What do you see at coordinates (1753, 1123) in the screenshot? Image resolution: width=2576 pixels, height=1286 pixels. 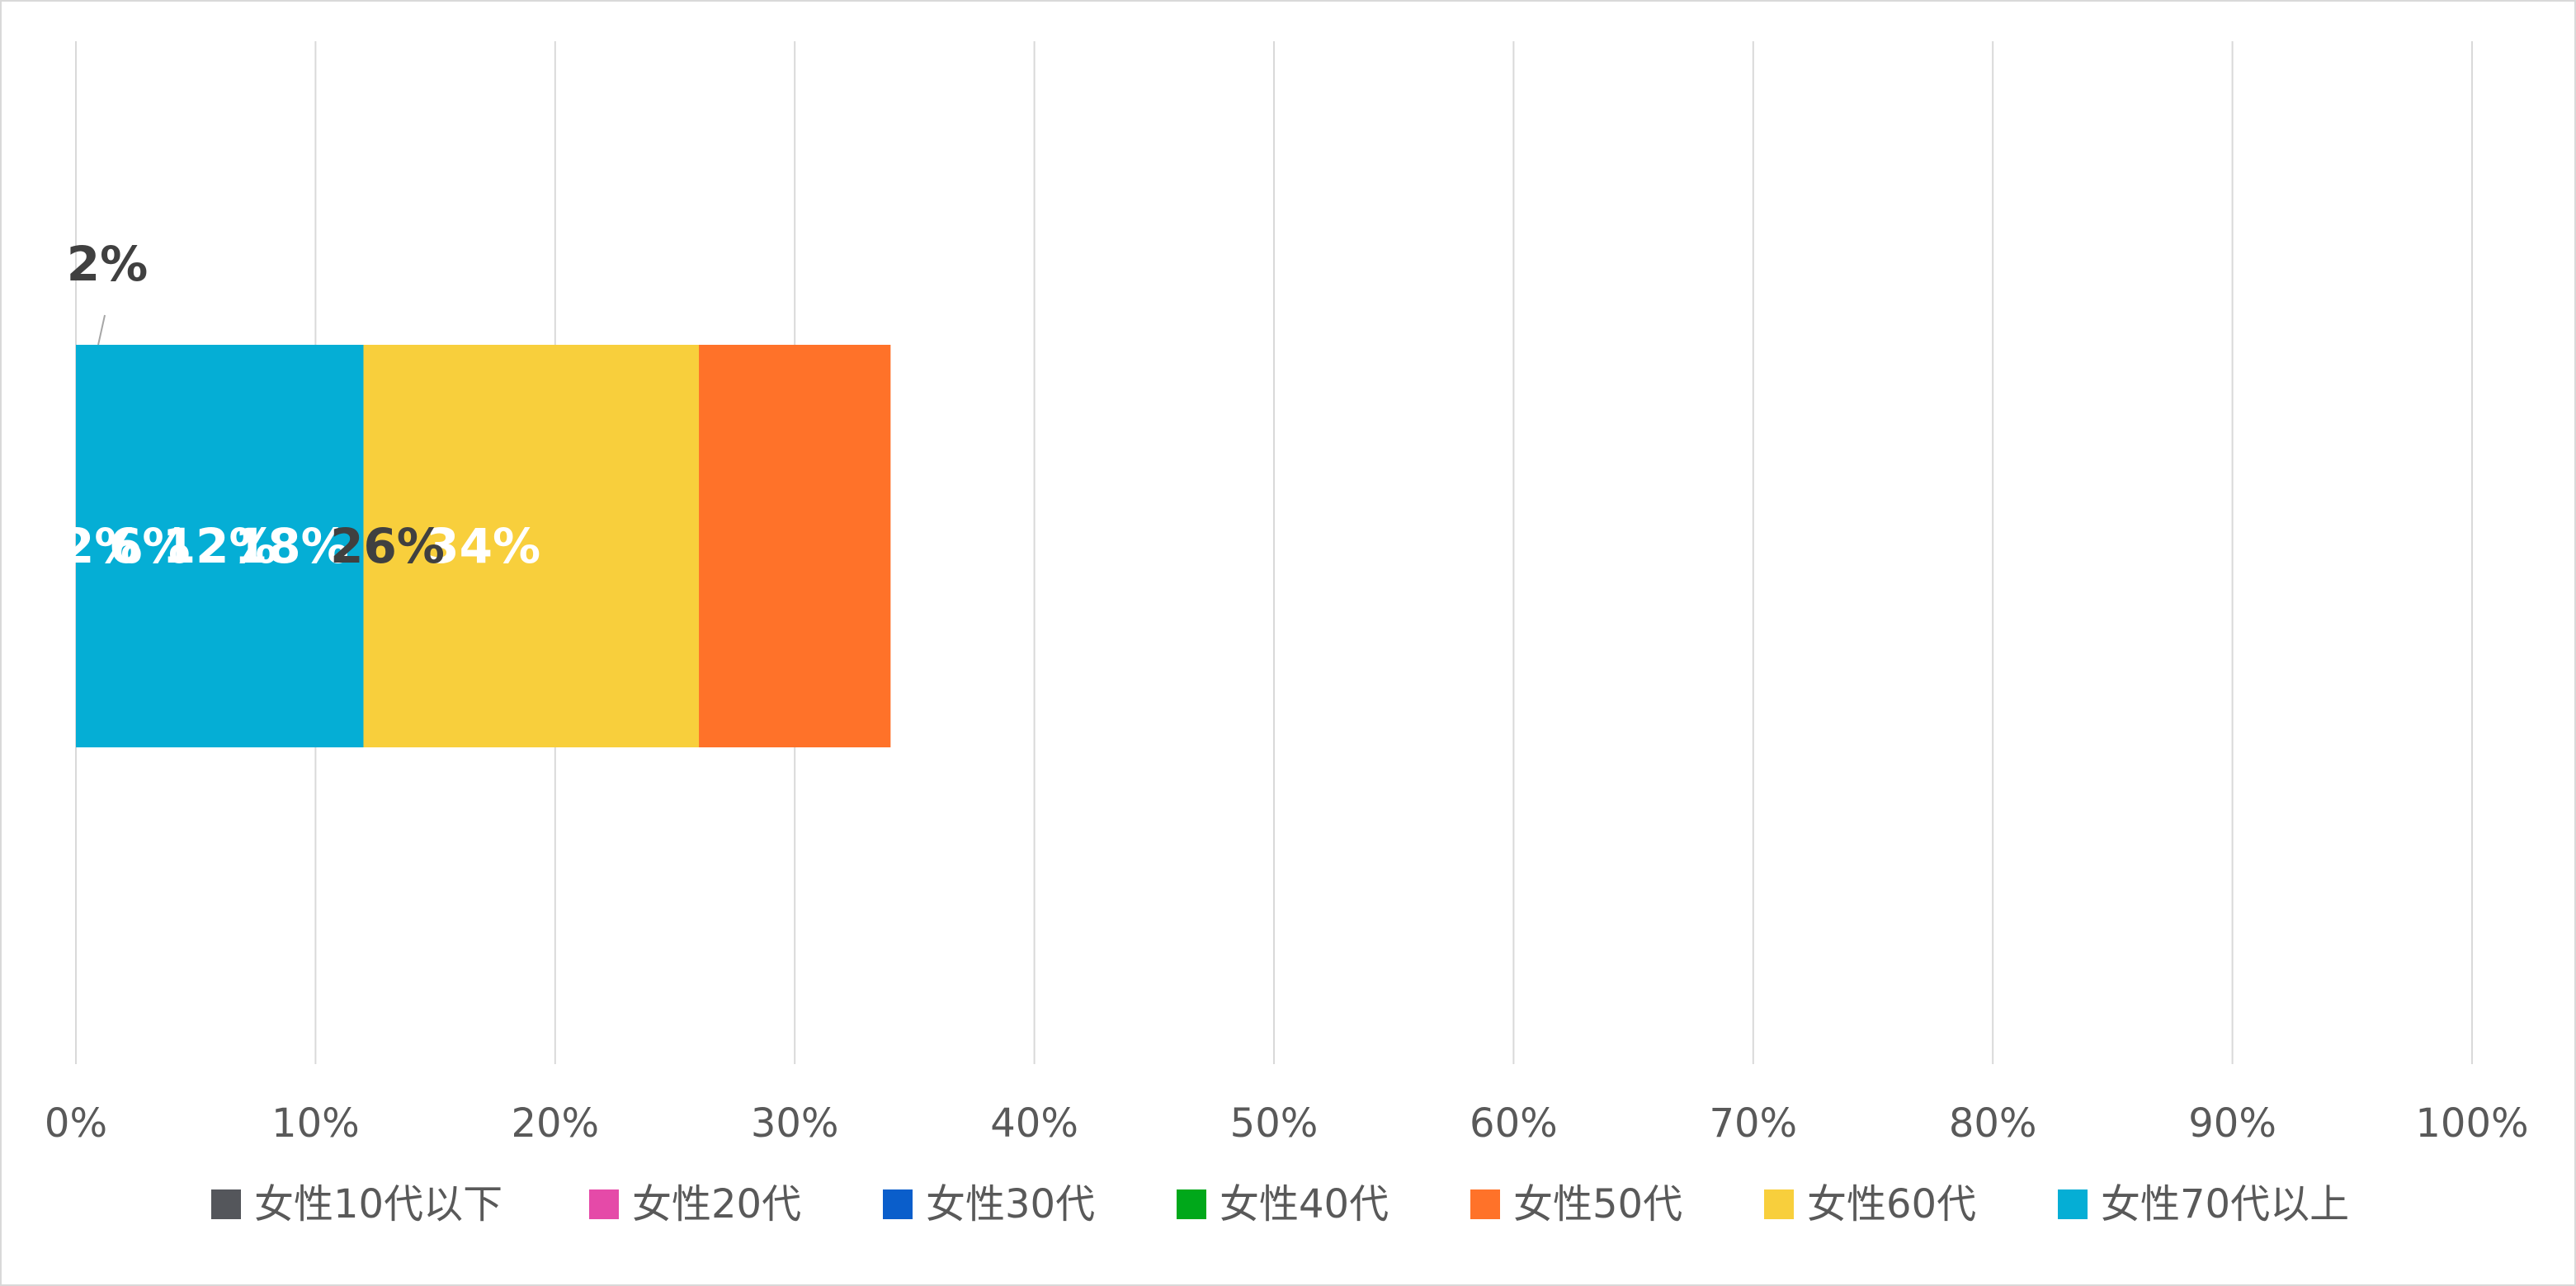 I see `x-tick-label: 70%` at bounding box center [1753, 1123].